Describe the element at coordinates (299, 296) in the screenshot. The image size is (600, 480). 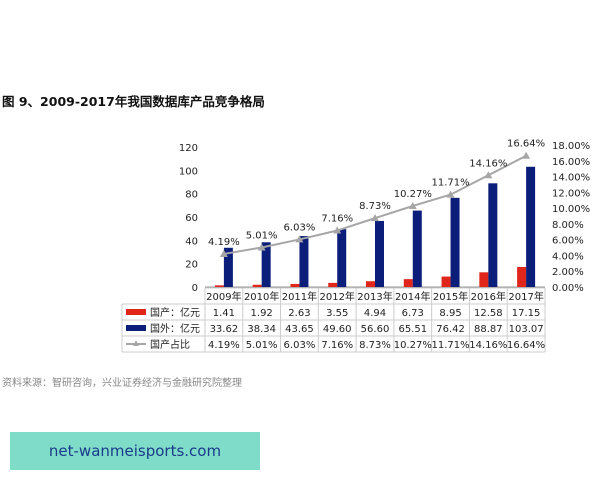
I see `x-tick-label: 2011年` at that location.